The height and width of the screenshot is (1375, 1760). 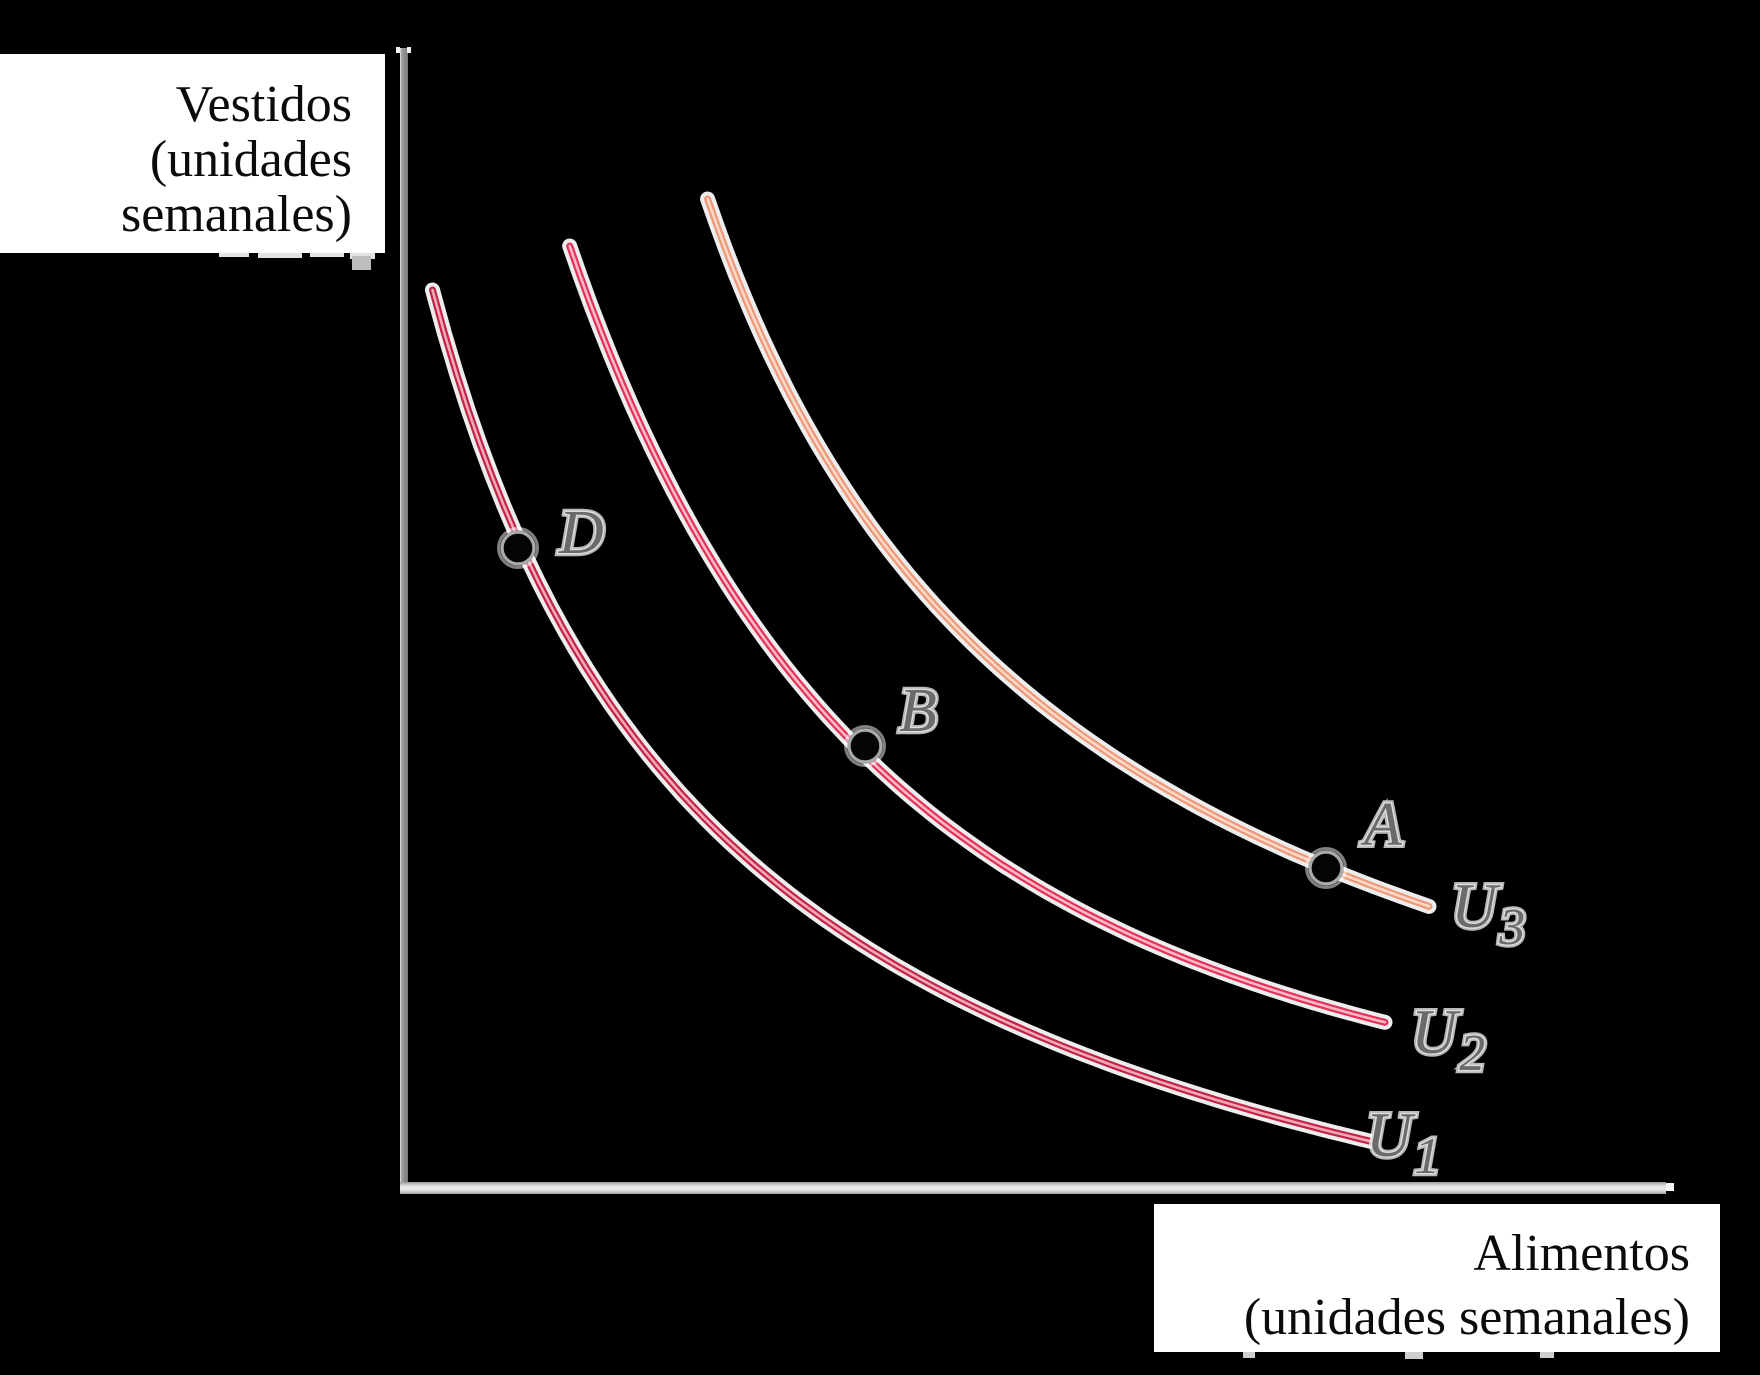 What do you see at coordinates (1381, 825) in the screenshot?
I see `svg-text: A` at bounding box center [1381, 825].